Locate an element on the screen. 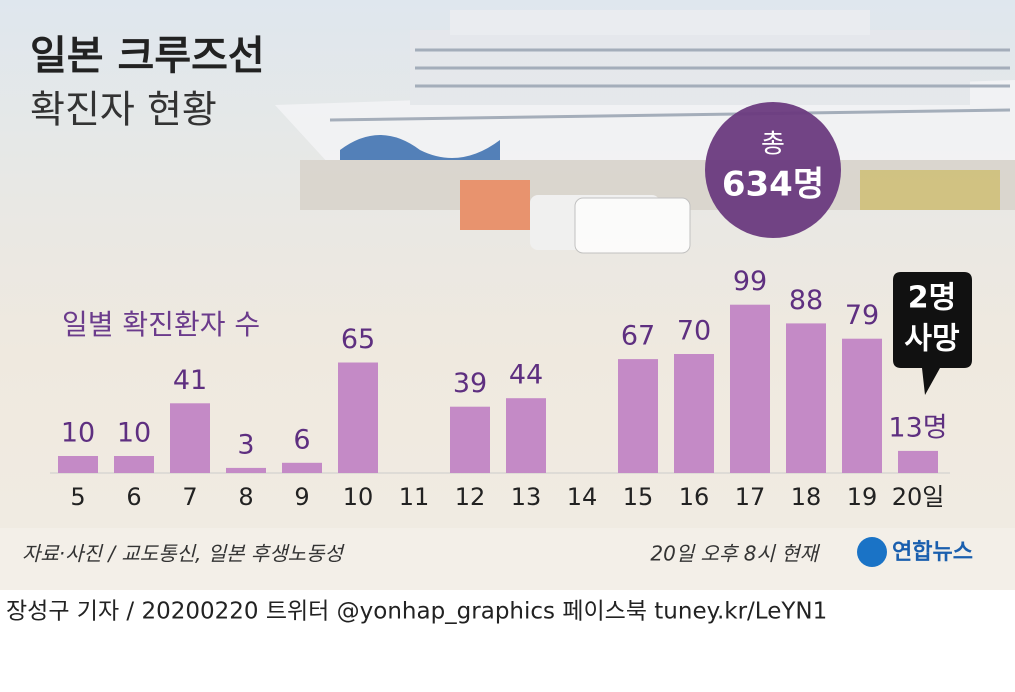 The image size is (1015, 692). x-tick-label: 18 is located at coordinates (806, 497).